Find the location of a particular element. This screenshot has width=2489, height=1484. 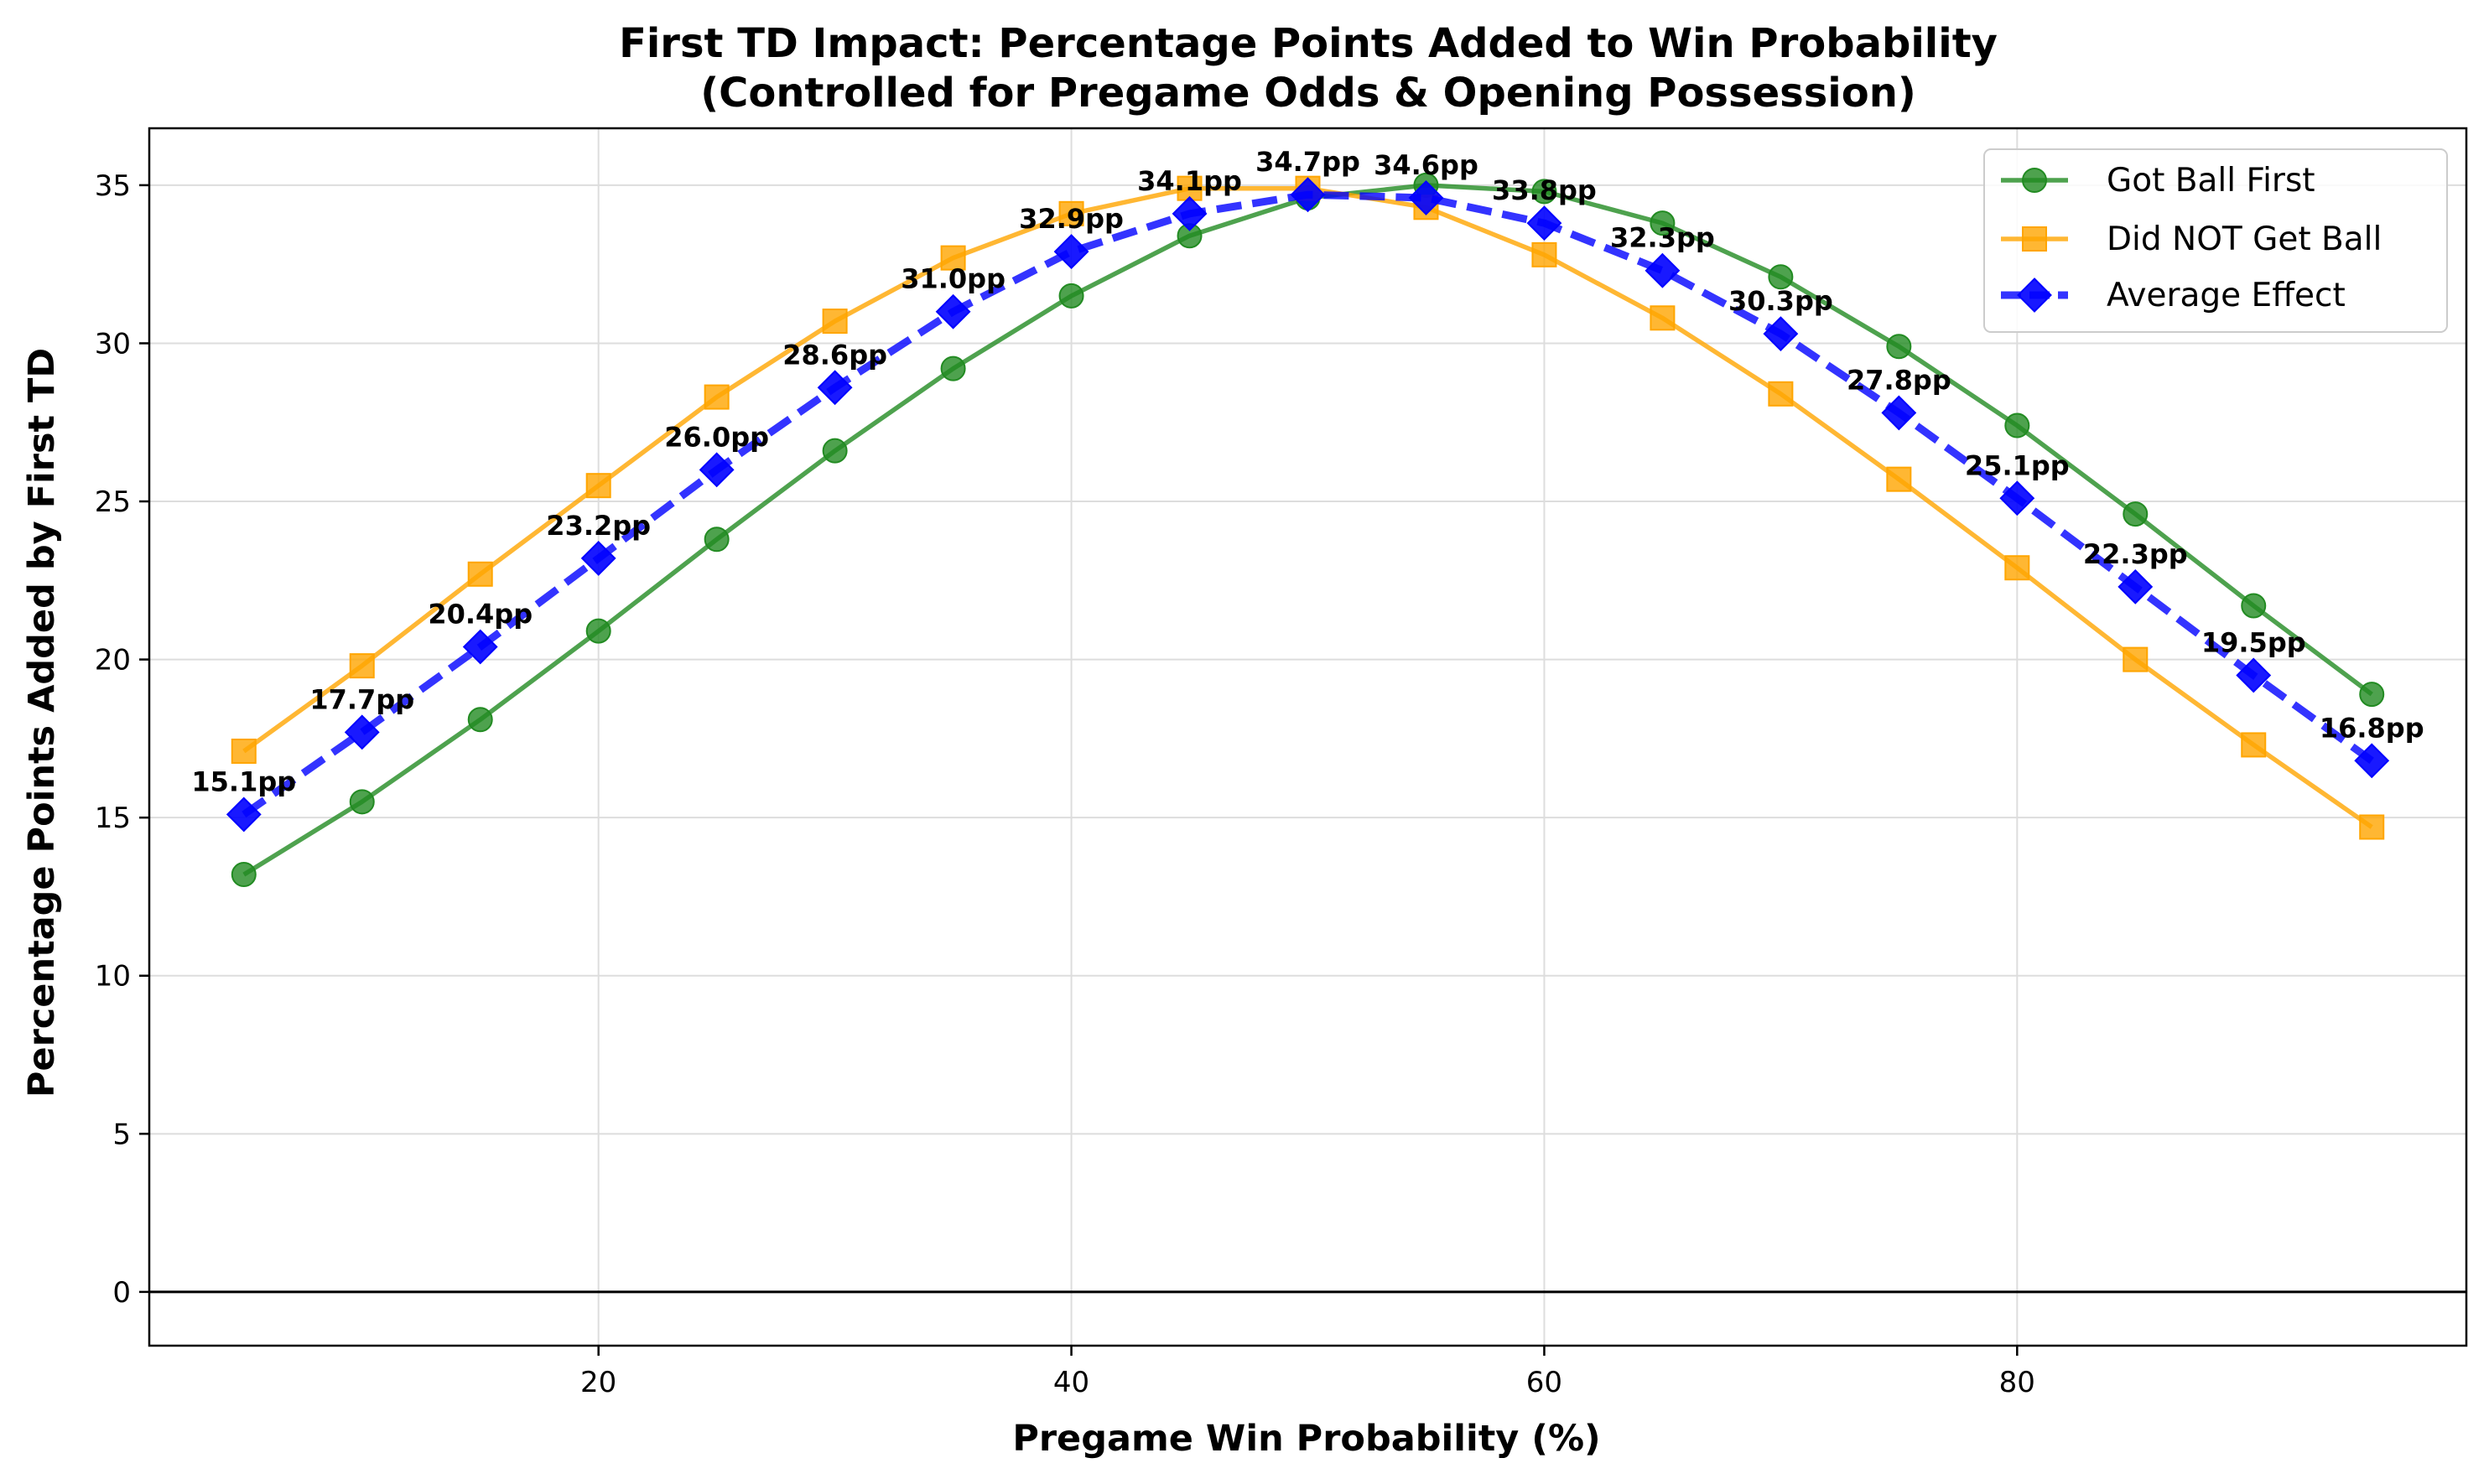

x-tick-label: 60 is located at coordinates (1544, 1382).